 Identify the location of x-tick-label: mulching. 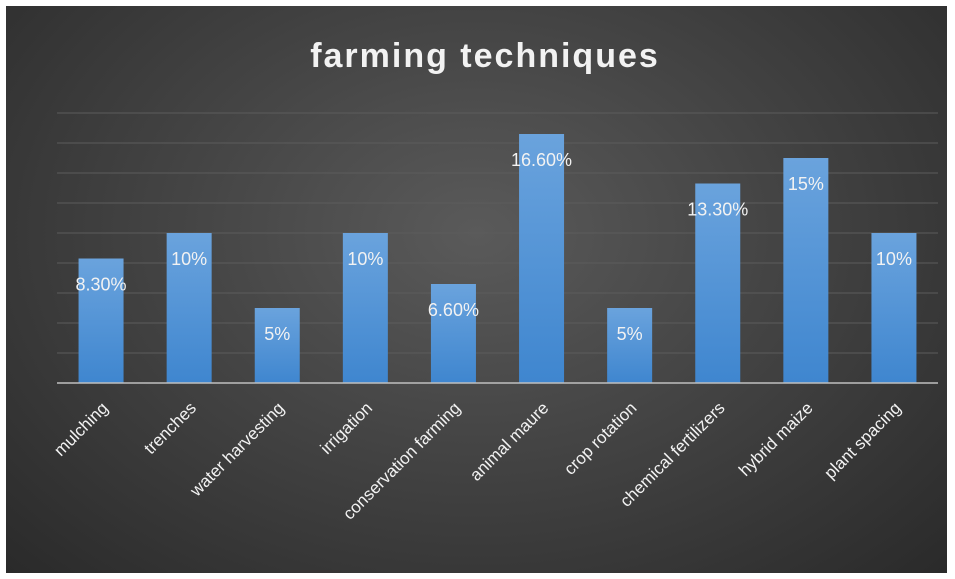
(81, 429).